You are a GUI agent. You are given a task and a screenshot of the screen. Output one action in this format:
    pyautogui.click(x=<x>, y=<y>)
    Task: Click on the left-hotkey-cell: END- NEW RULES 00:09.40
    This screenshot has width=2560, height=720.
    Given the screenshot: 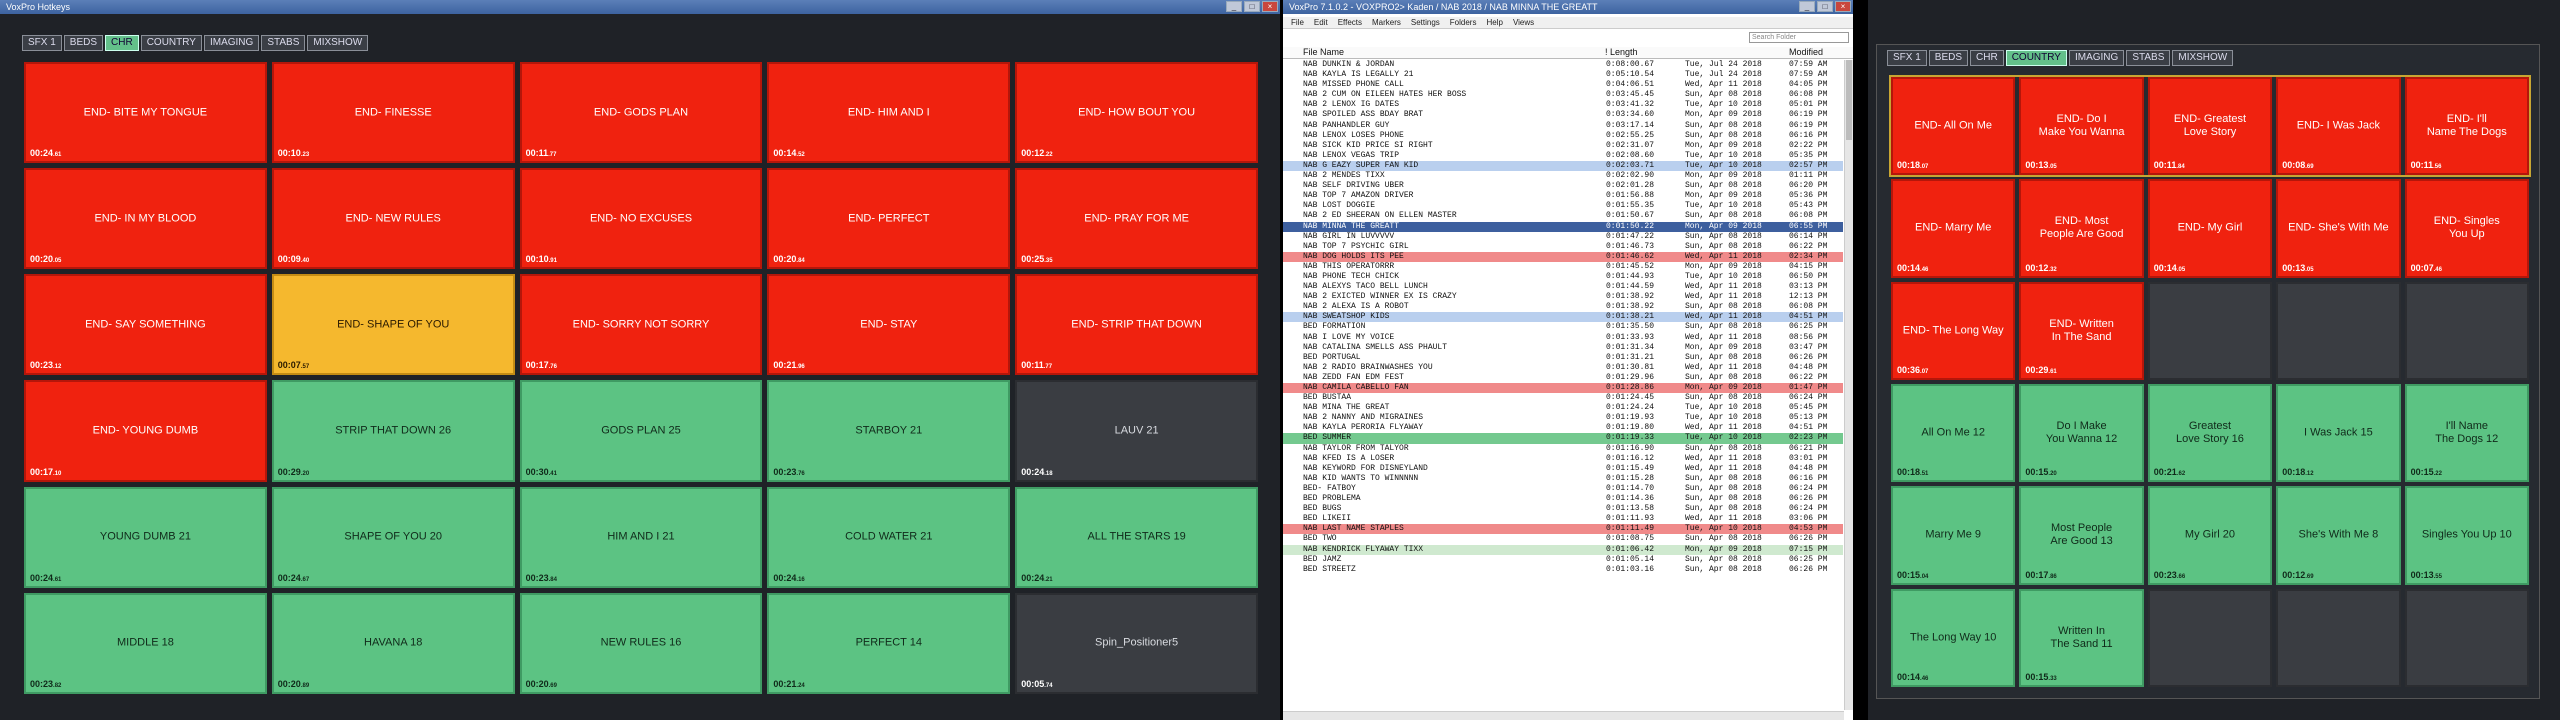 What is the action you would take?
    pyautogui.click(x=393, y=219)
    